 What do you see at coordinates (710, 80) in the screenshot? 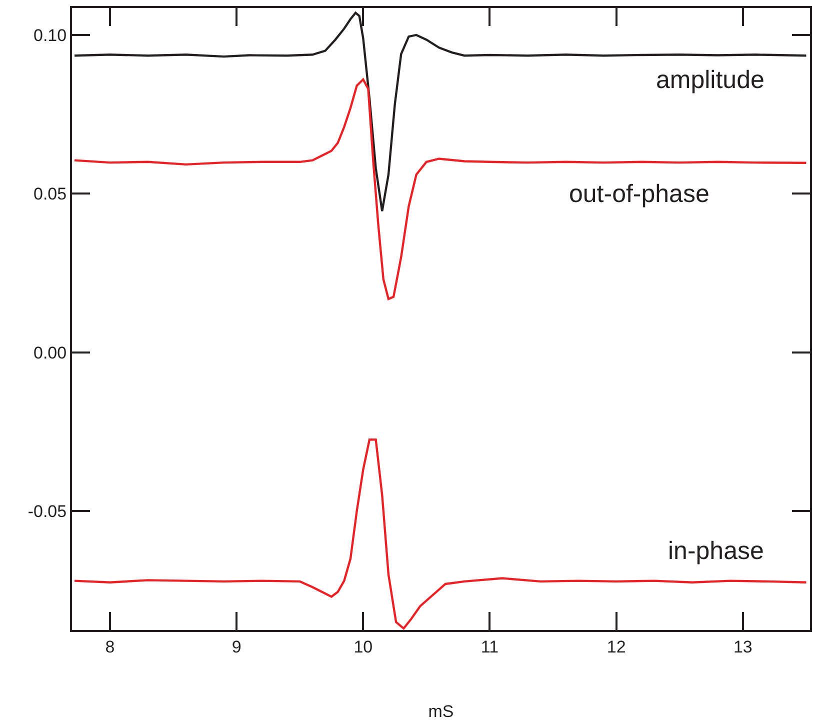
I see `series-label: amplitude` at bounding box center [710, 80].